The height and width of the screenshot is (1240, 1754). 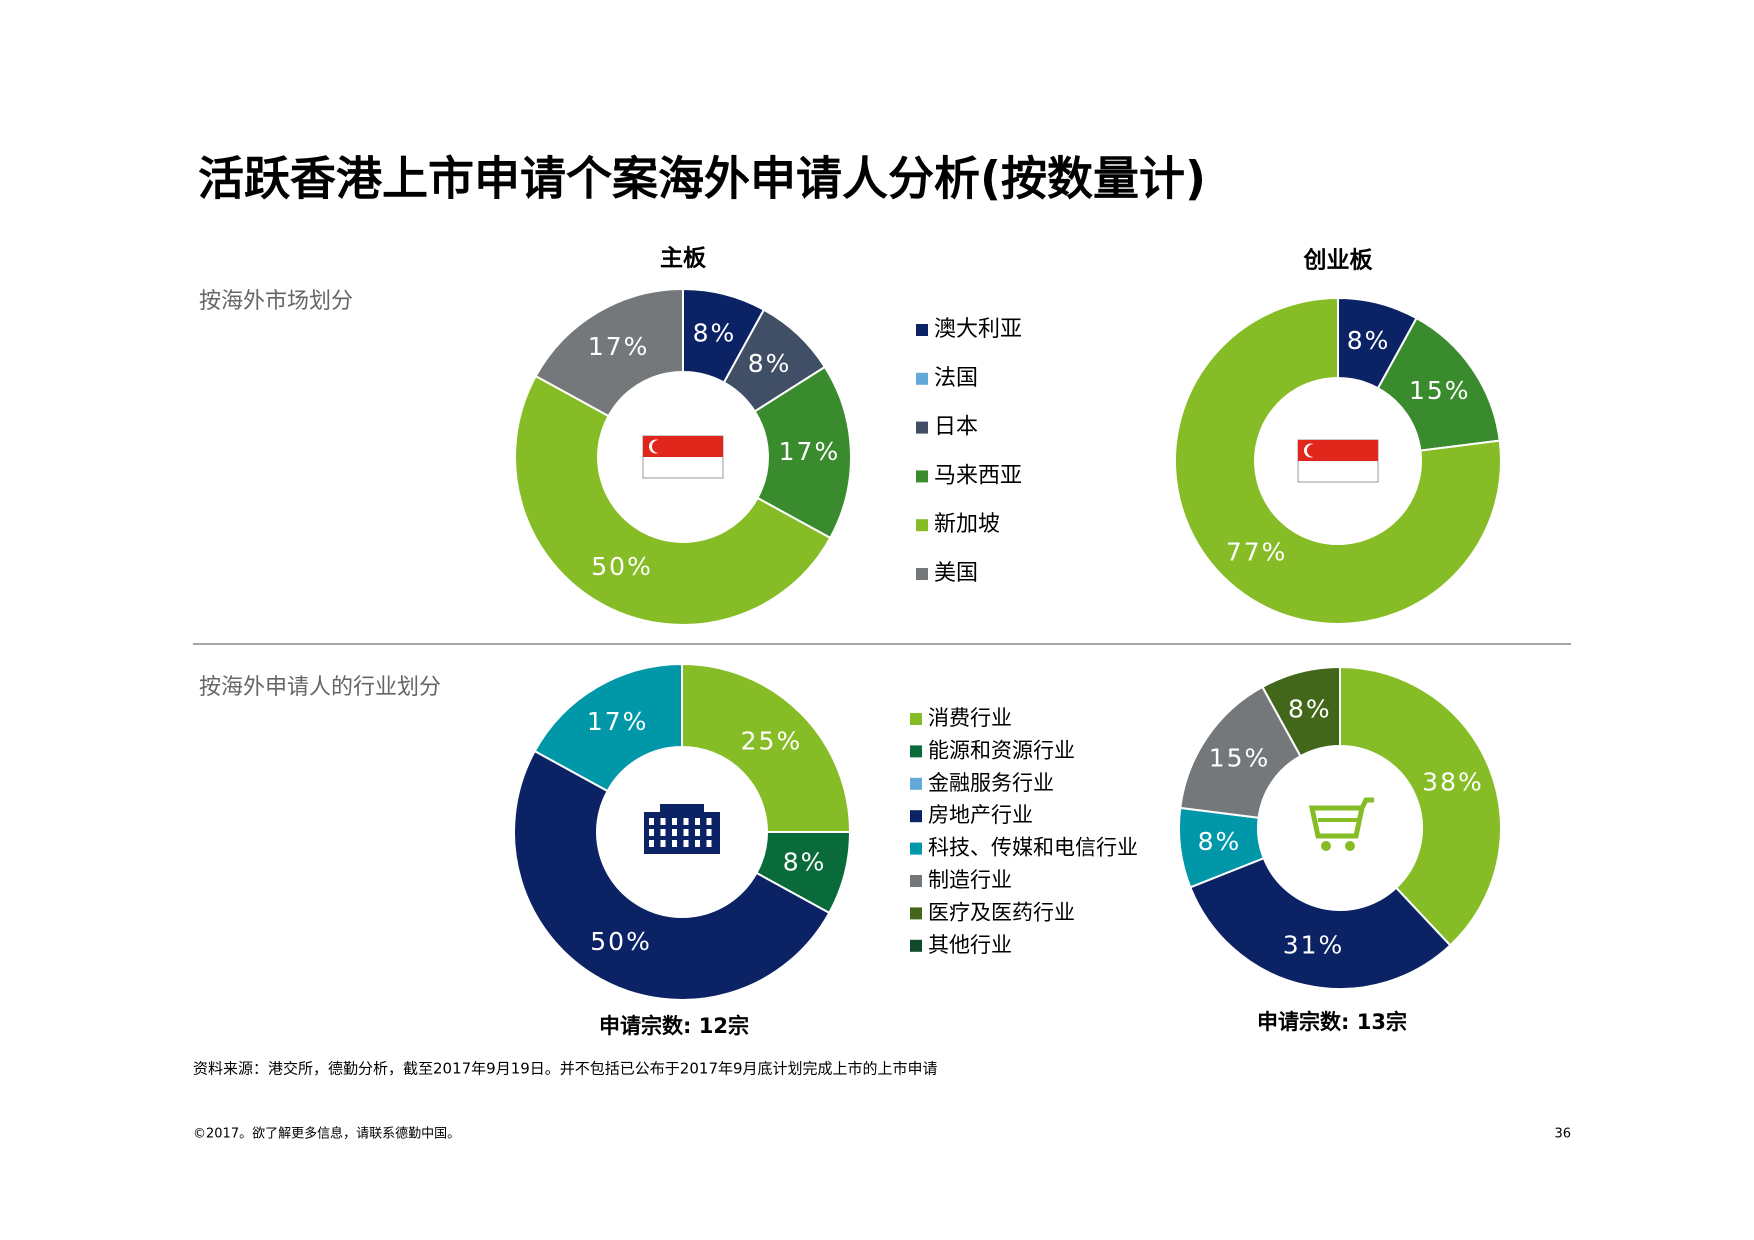 I want to click on legend-label: 新加坡, so click(x=967, y=524).